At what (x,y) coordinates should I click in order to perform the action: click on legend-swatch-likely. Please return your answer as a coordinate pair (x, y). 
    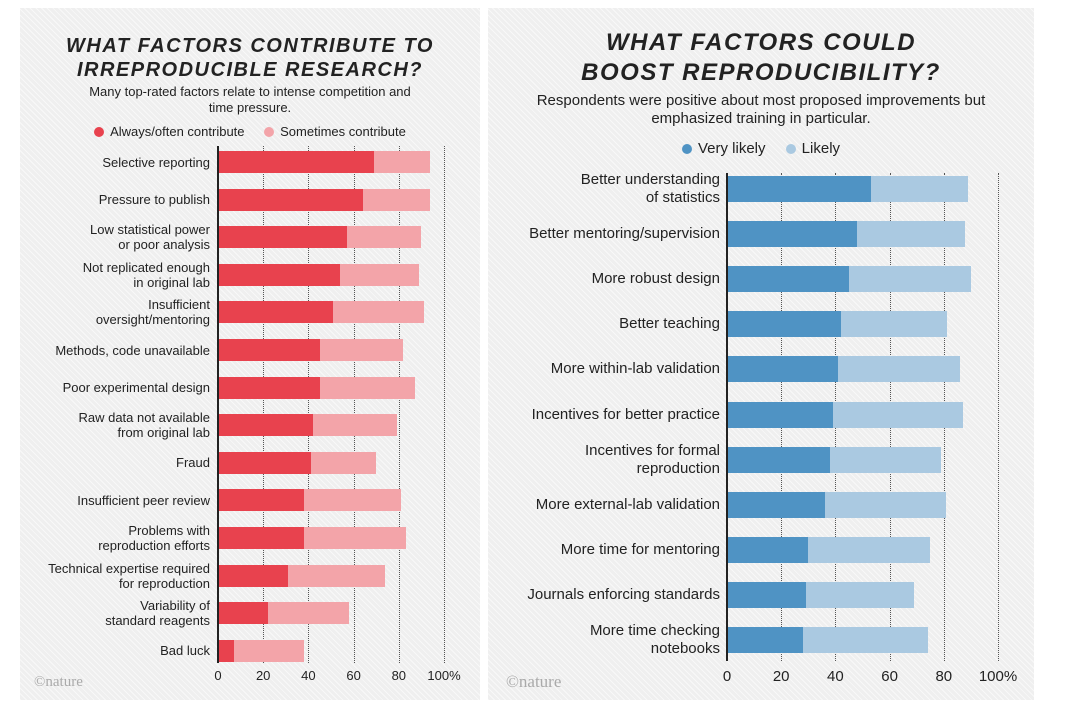
    Looking at the image, I should click on (790, 149).